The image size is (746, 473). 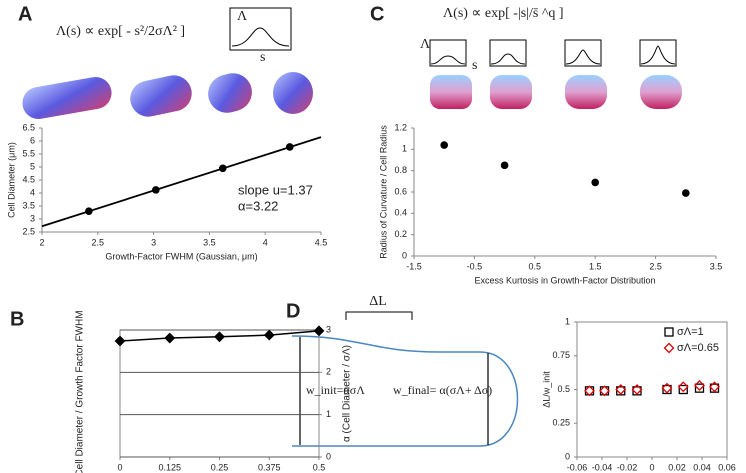 What do you see at coordinates (595, 266) in the screenshot?
I see `x-tick-label: 1.5` at bounding box center [595, 266].